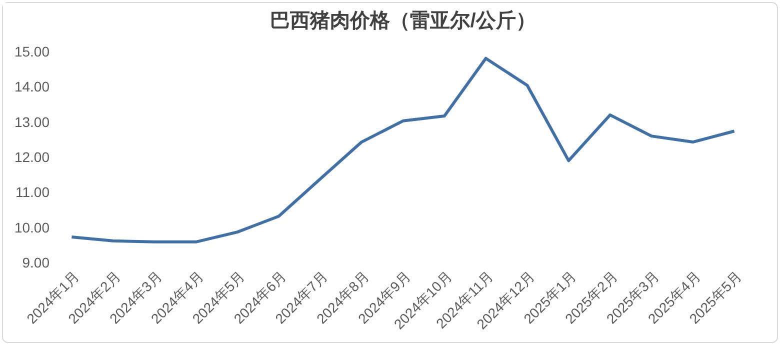  What do you see at coordinates (36, 262) in the screenshot?
I see `y-tick-label: 9.00` at bounding box center [36, 262].